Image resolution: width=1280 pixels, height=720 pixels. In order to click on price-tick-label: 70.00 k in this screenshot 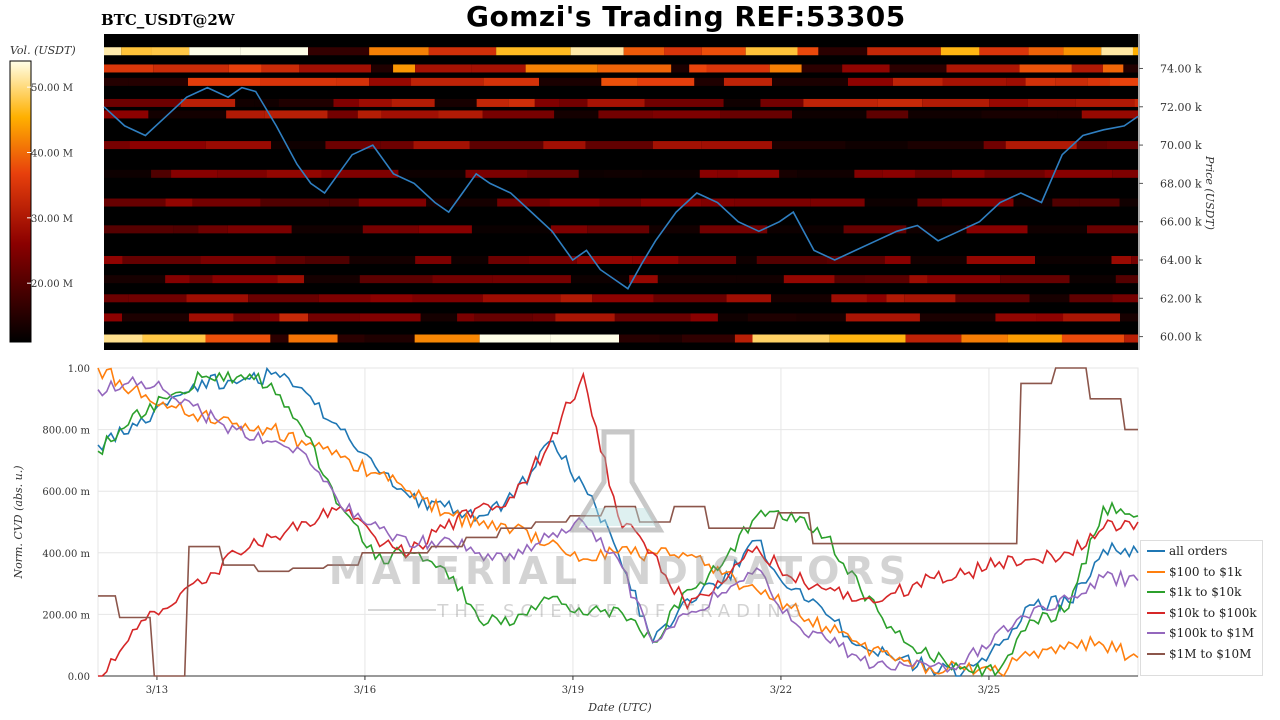, I will do `click(1181, 145)`.